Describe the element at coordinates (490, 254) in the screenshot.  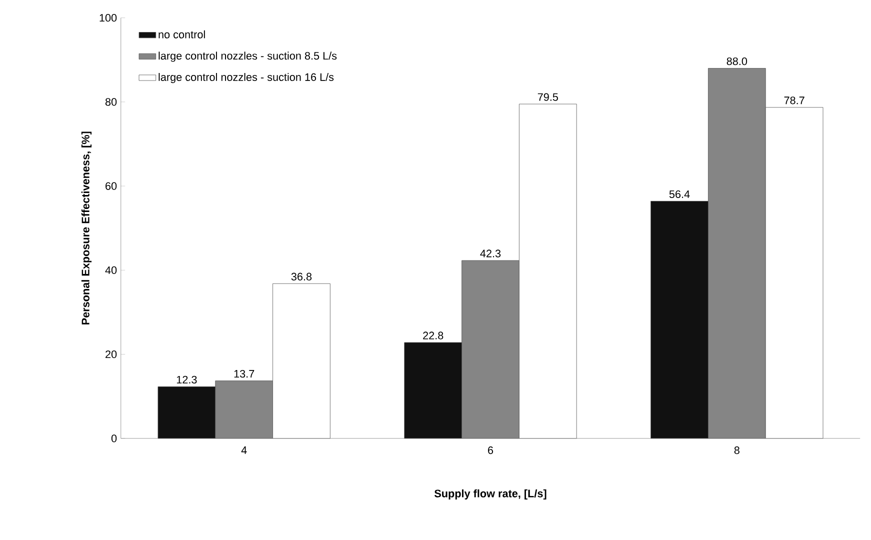
I see `data-label: 42.3` at that location.